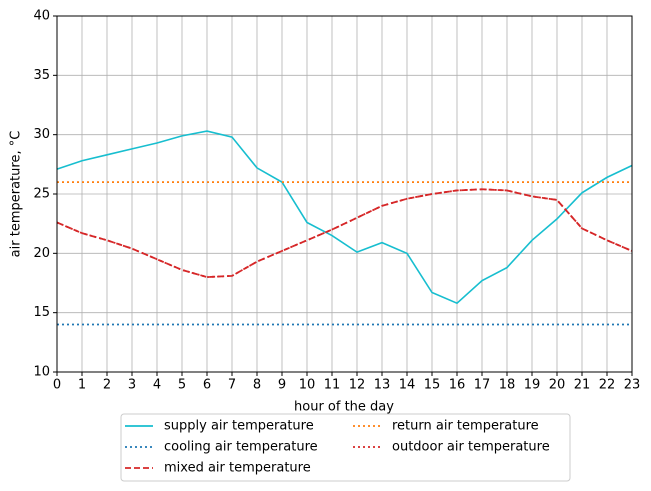  I want to click on x-tick-label: 16, so click(457, 385).